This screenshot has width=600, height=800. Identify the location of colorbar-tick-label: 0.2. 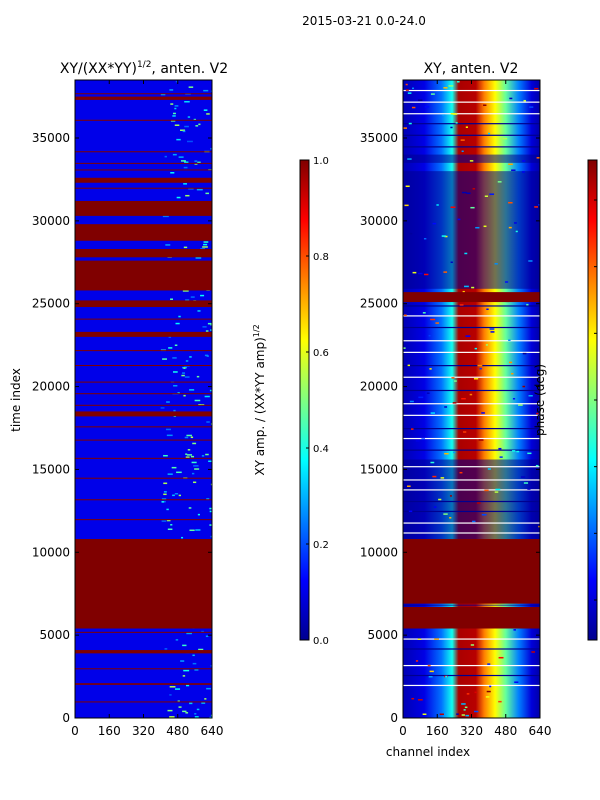
(321, 545).